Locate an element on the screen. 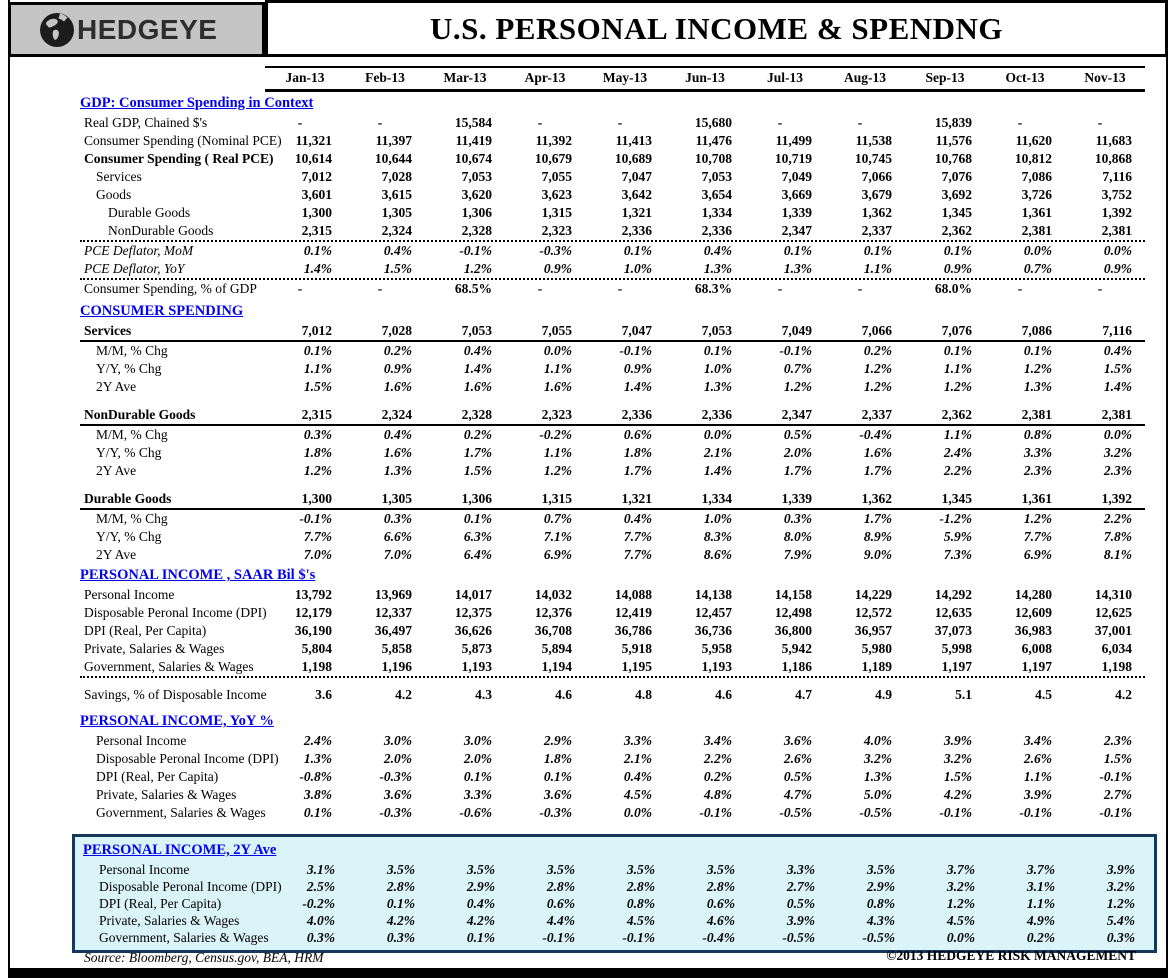 This screenshot has width=1176, height=980. data-cell: 1.3% is located at coordinates (877, 776).